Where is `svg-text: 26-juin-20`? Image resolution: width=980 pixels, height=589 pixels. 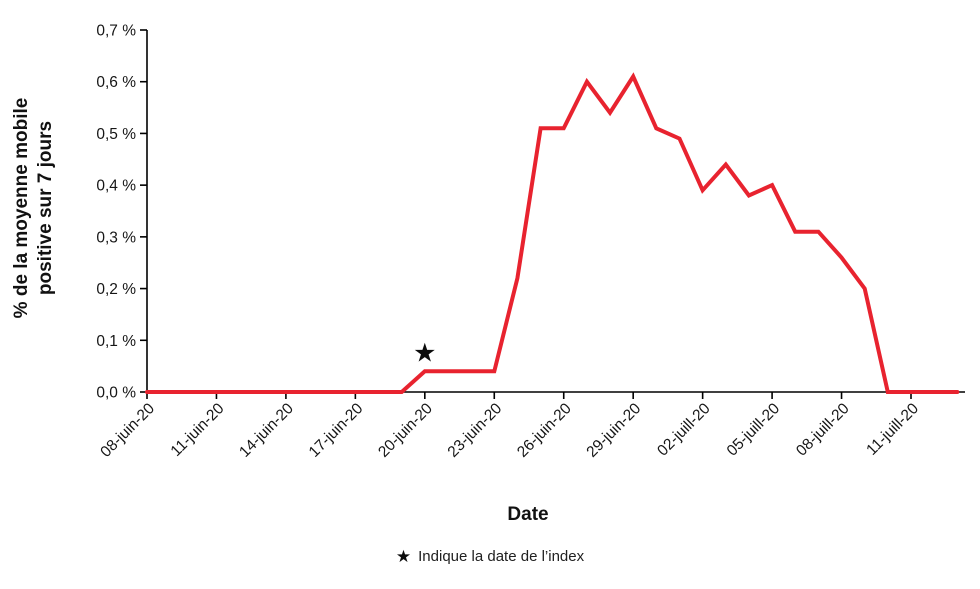
svg-text: 26-juin-20 is located at coordinates (544, 430).